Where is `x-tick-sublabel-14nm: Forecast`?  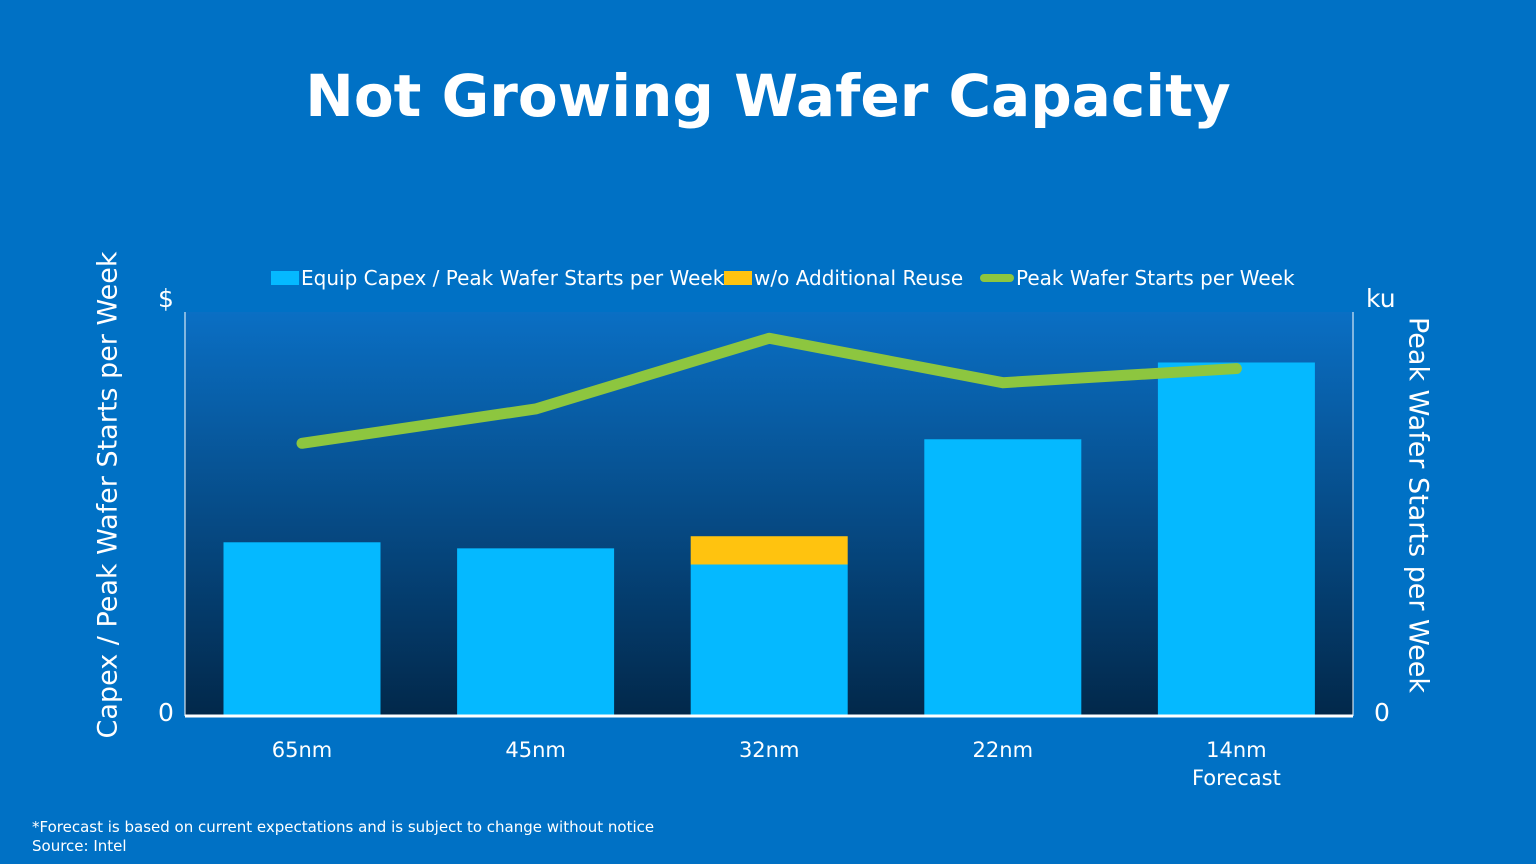
x-tick-sublabel-14nm: Forecast is located at coordinates (1236, 778).